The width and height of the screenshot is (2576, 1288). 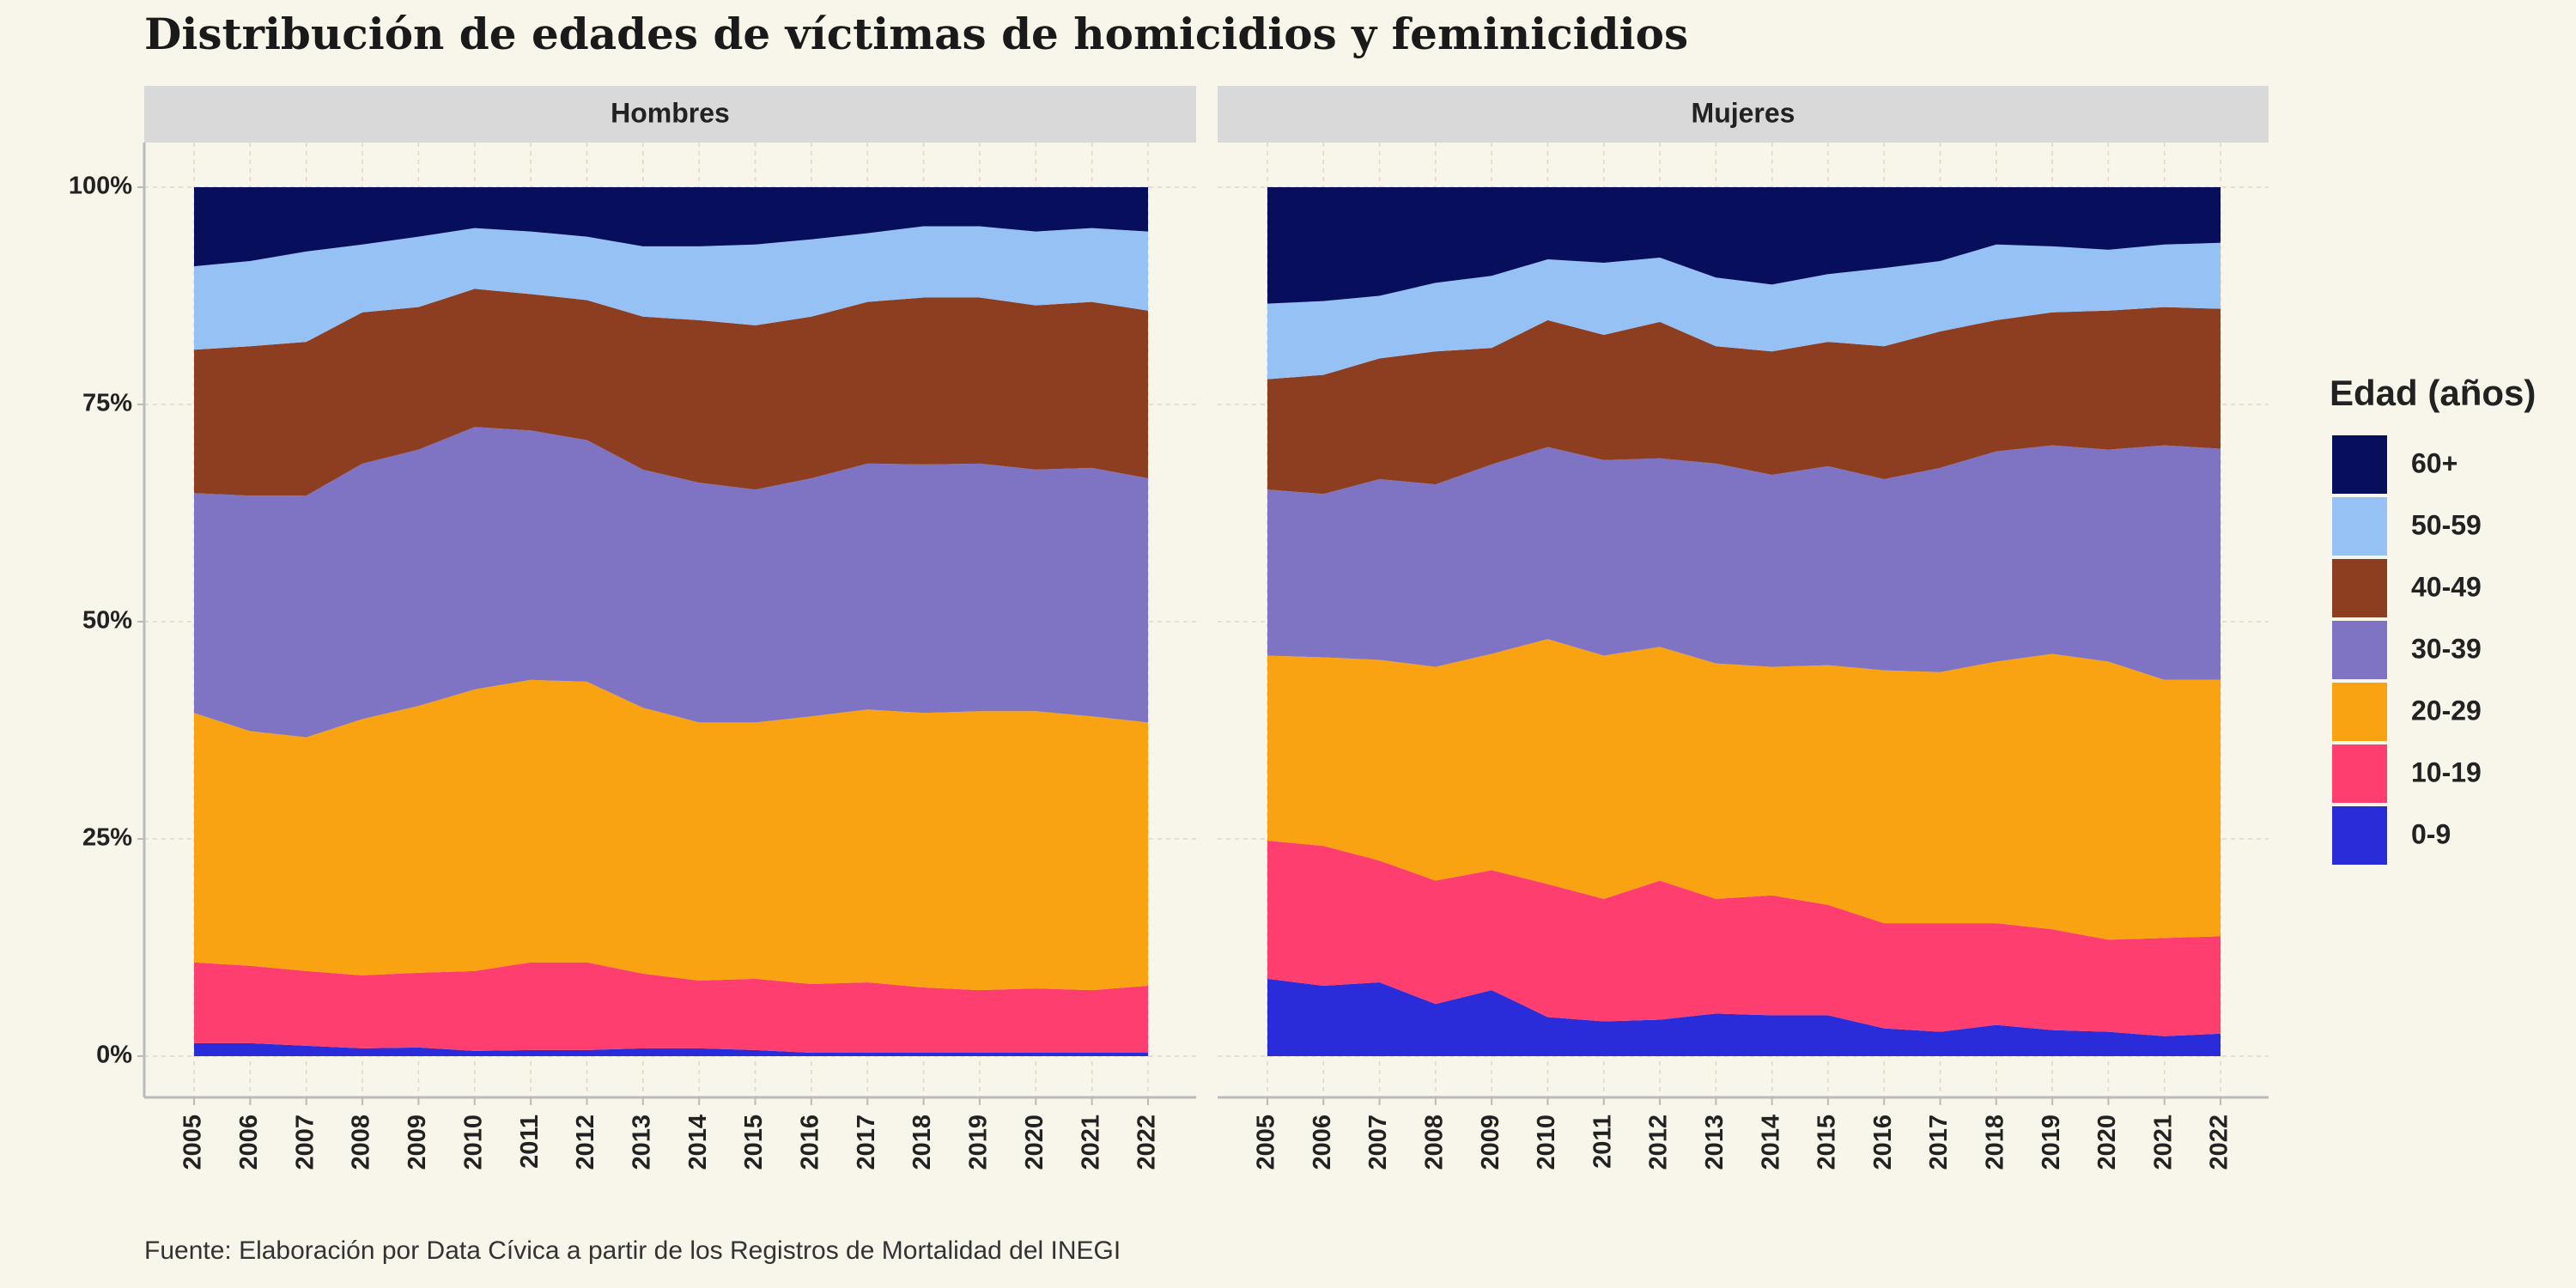 What do you see at coordinates (2434, 463) in the screenshot?
I see `legend-label: 60+` at bounding box center [2434, 463].